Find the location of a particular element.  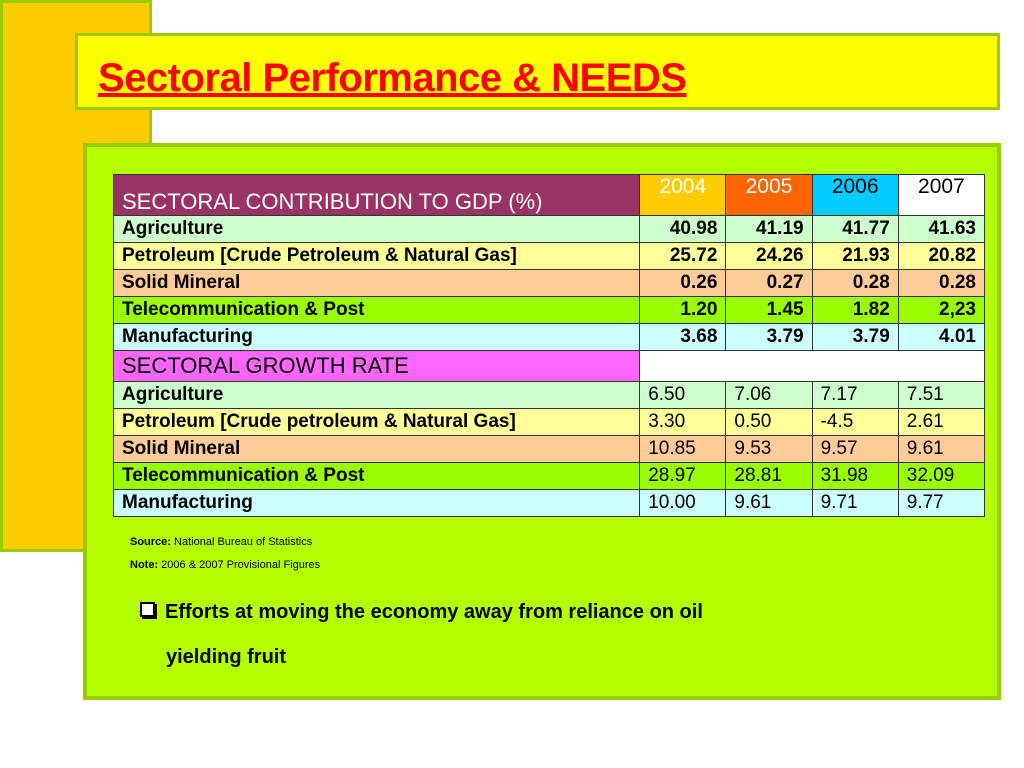

year-2007: 2007 is located at coordinates (941, 195).